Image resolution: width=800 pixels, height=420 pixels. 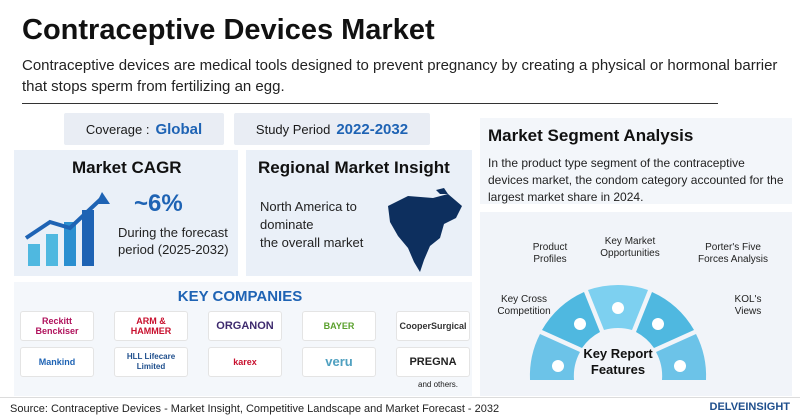 I want to click on features-arc: Key Report Features, so click(x=618, y=332).